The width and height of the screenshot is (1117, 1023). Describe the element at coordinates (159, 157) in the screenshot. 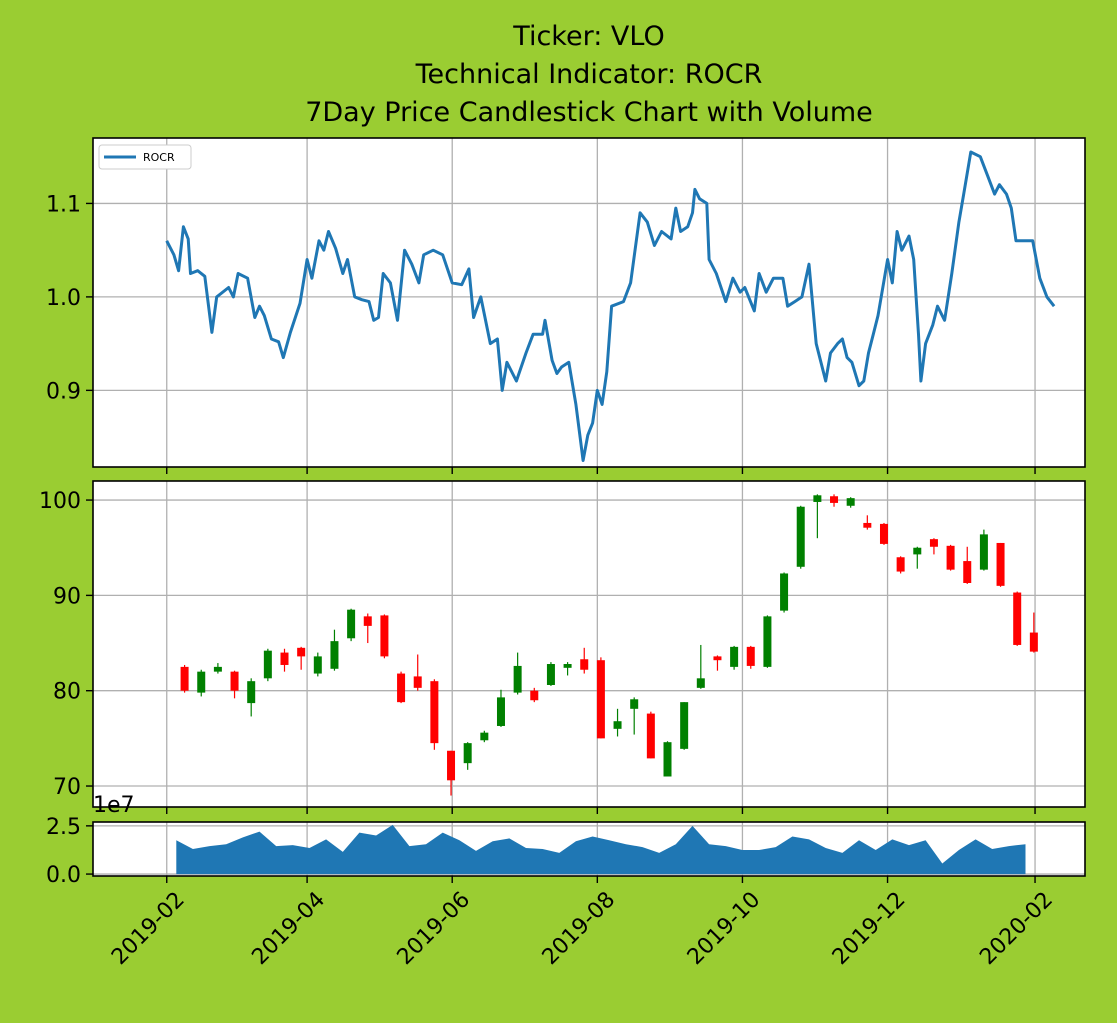

I see `legend-label: ROCR` at that location.